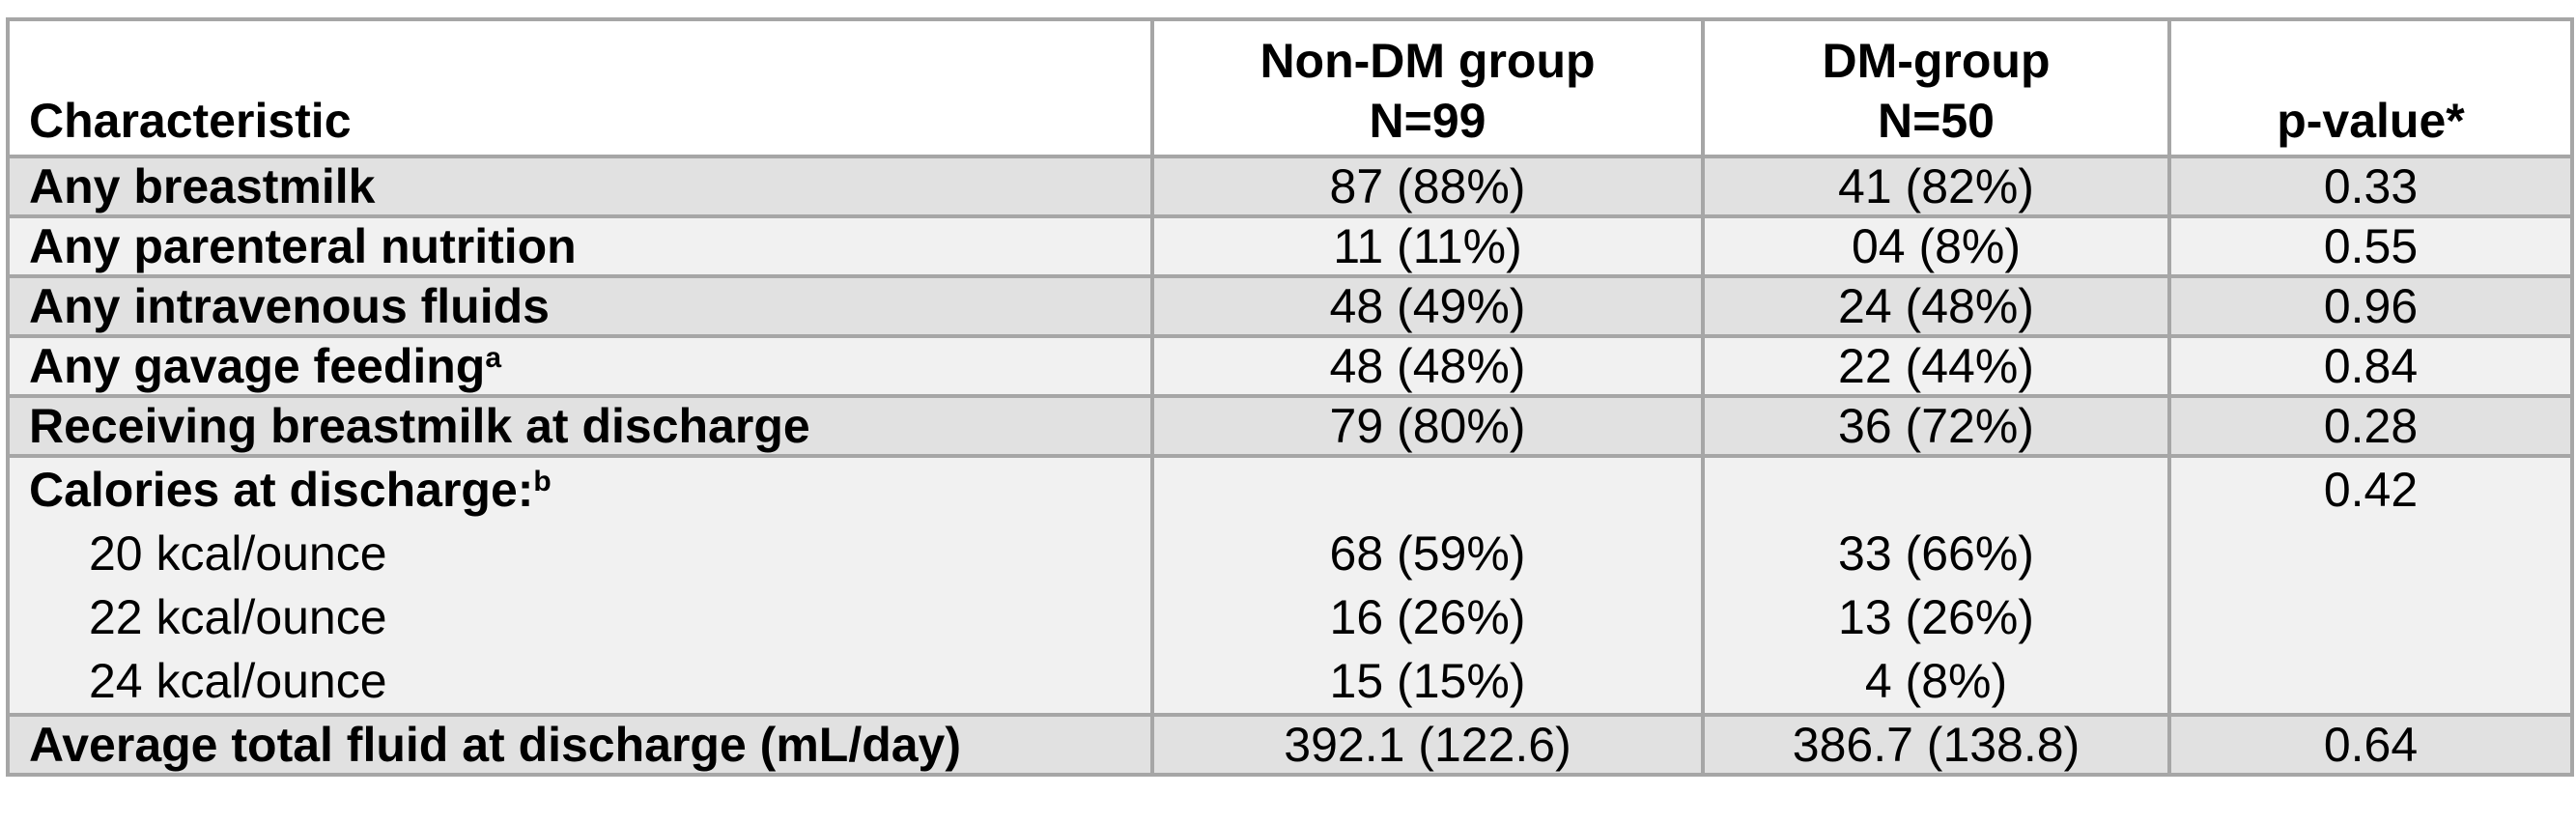 The height and width of the screenshot is (823, 2576). Describe the element at coordinates (542, 482) in the screenshot. I see `footnote-marker: b` at that location.